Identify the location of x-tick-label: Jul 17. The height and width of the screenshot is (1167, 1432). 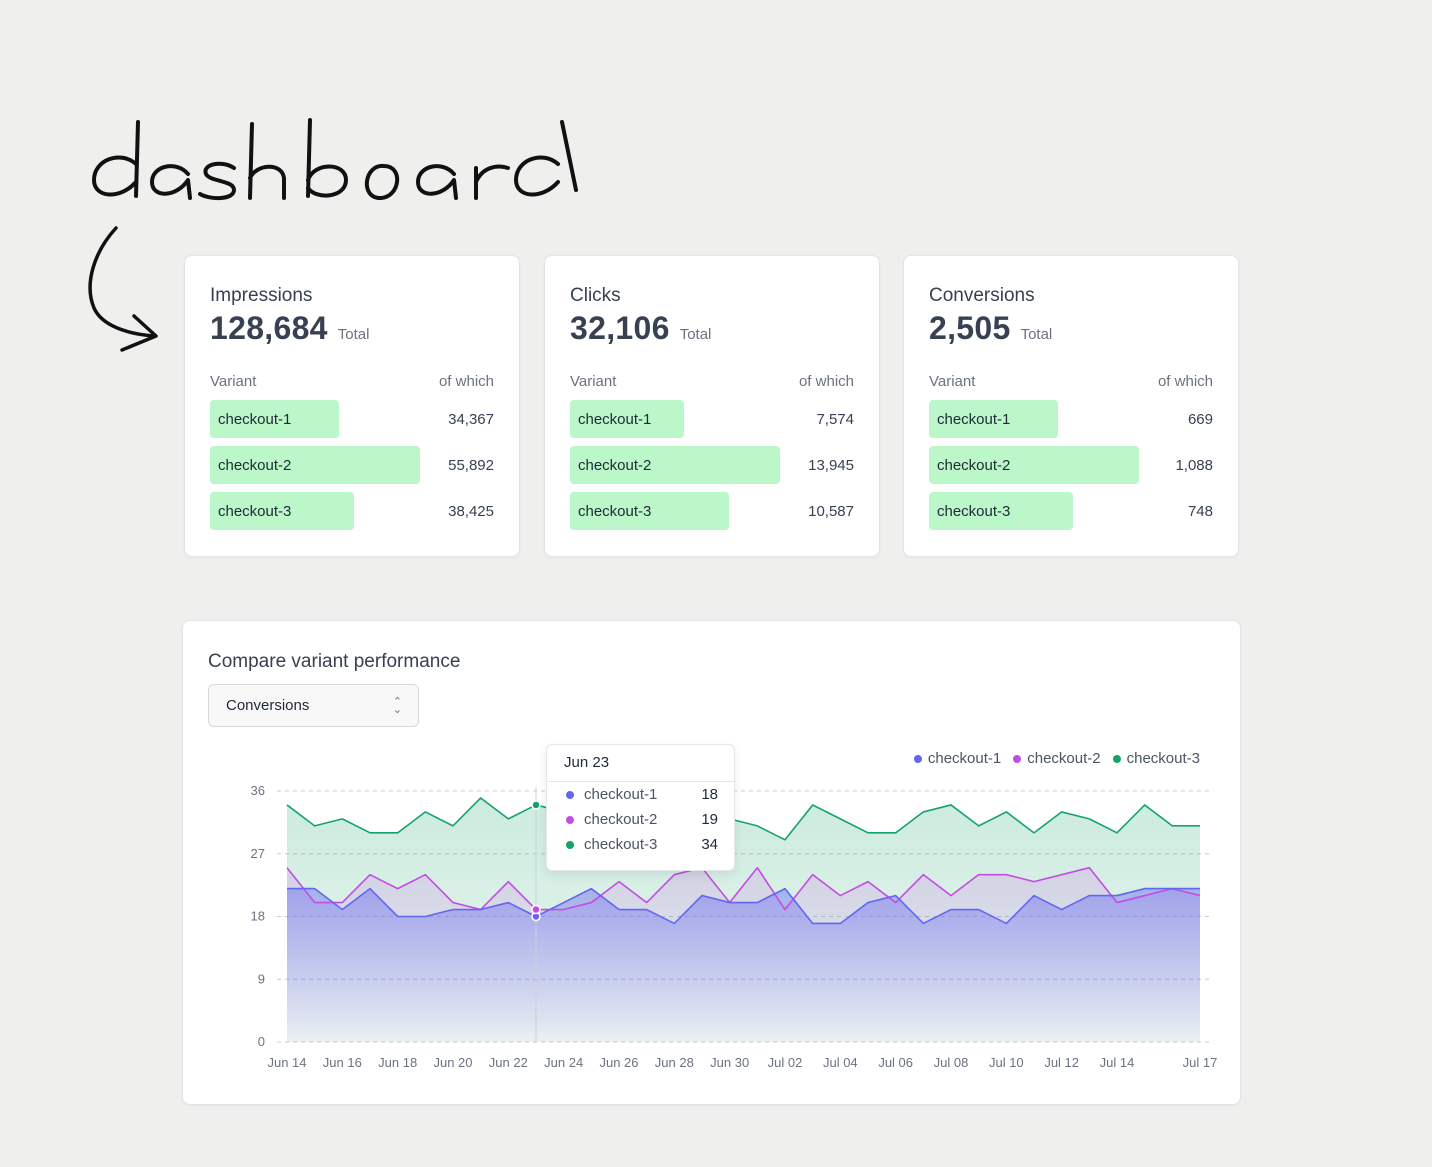
(1200, 1062).